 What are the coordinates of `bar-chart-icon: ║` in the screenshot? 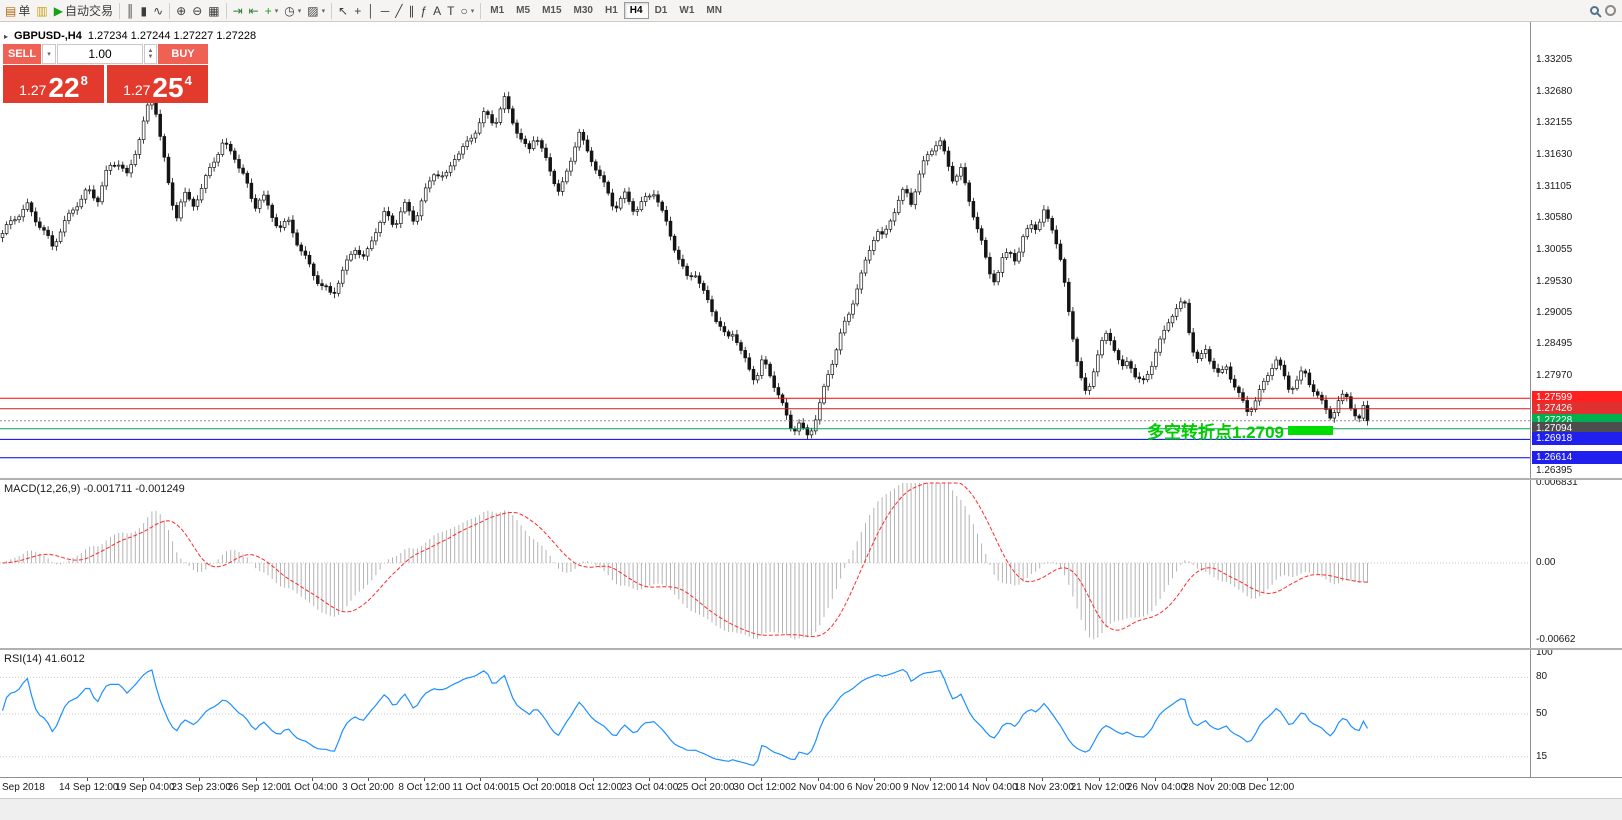 It's located at (130, 10).